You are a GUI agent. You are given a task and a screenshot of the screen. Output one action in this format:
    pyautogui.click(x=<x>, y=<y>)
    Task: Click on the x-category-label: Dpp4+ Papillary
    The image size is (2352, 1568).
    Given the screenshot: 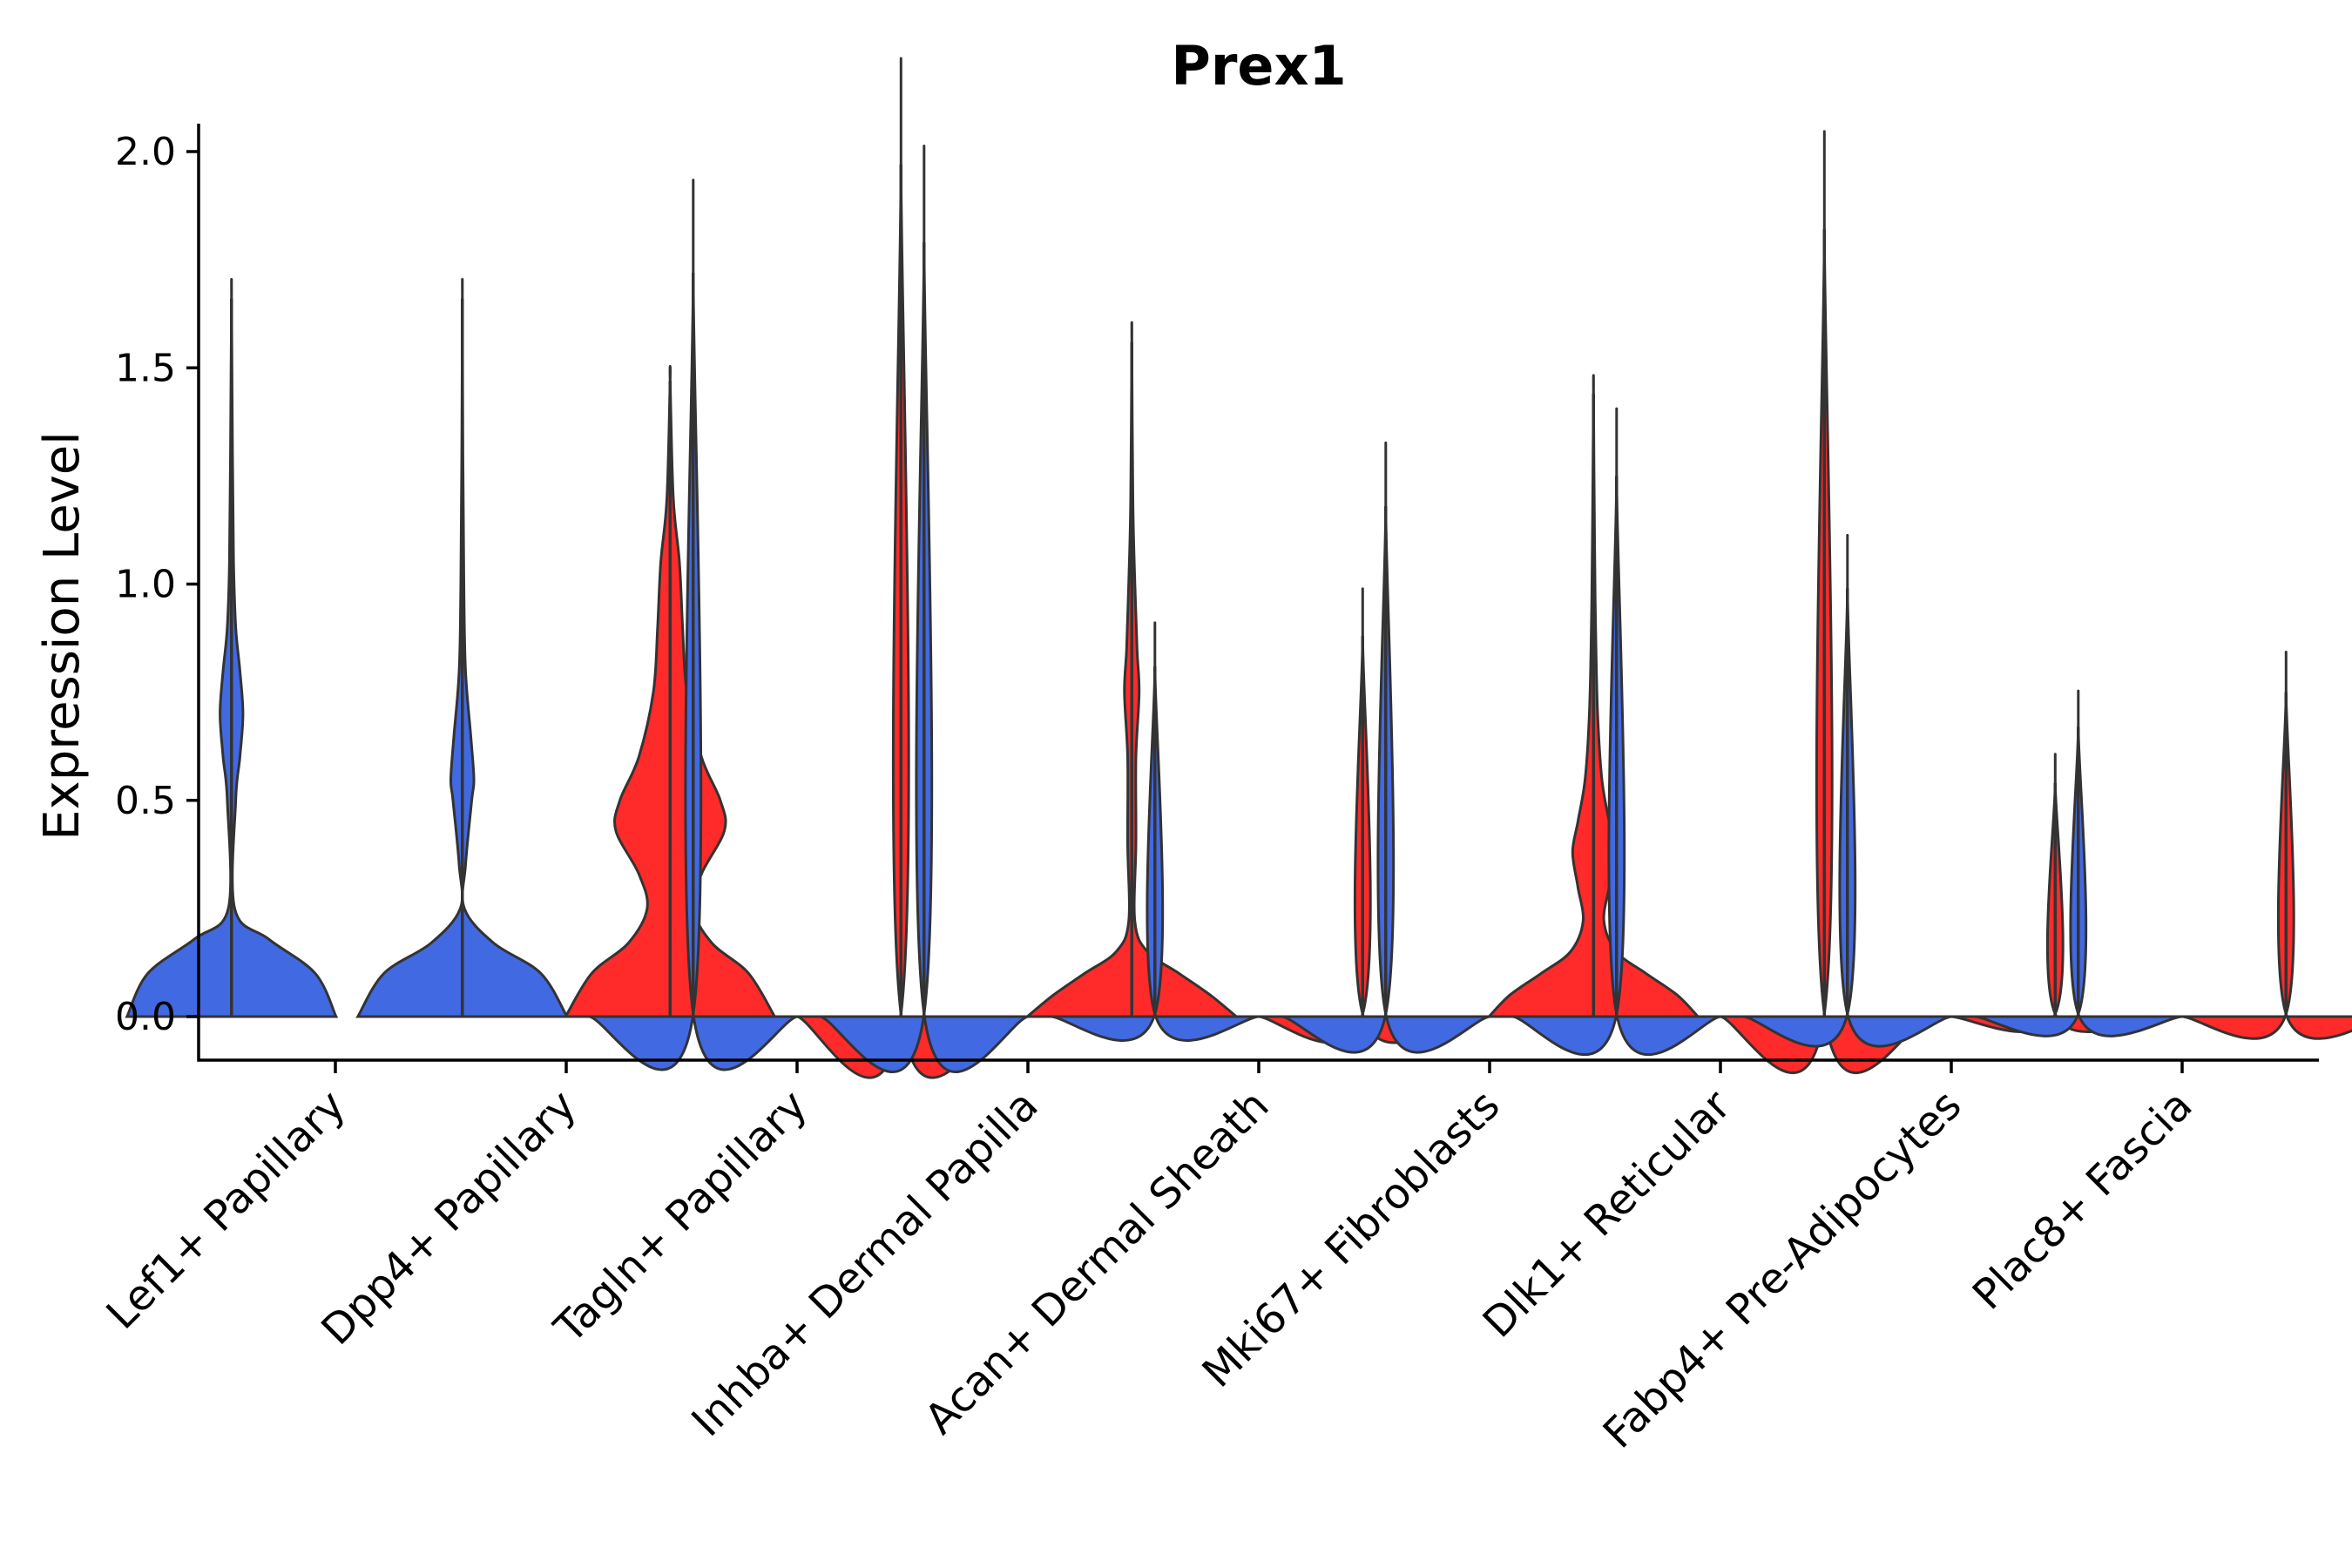 What is the action you would take?
    pyautogui.click(x=448, y=1218)
    